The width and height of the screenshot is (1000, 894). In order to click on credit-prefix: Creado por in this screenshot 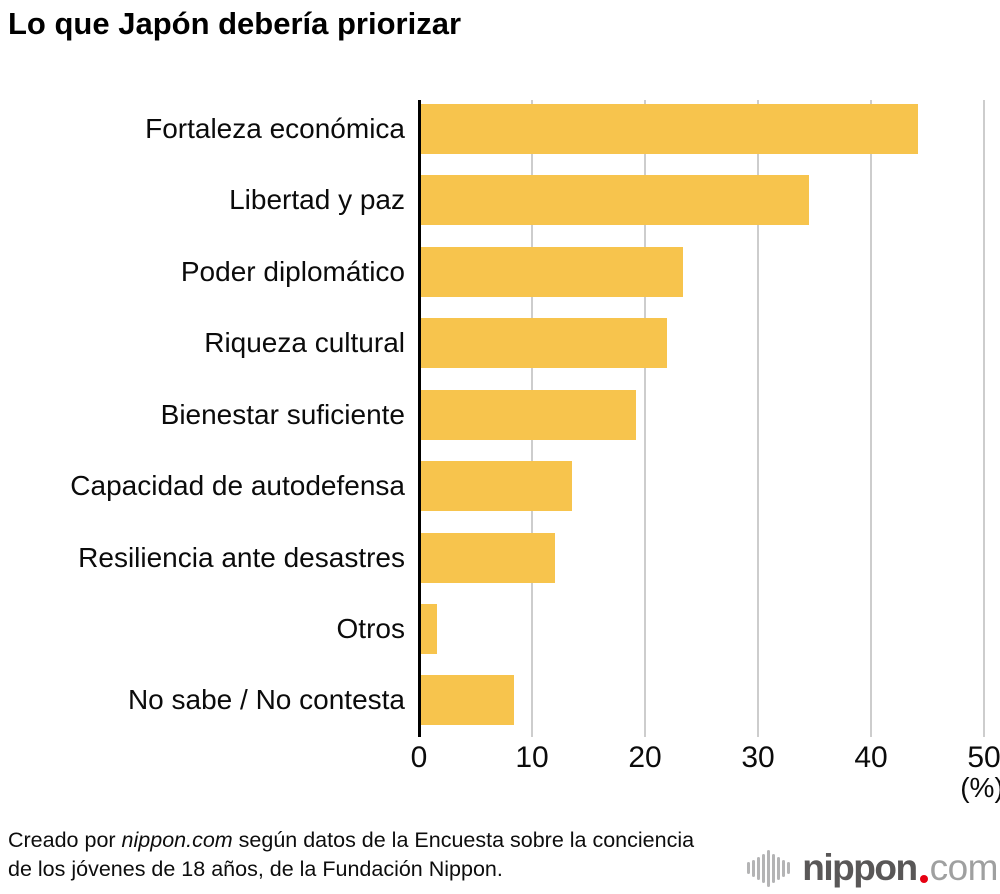, I will do `click(65, 840)`.